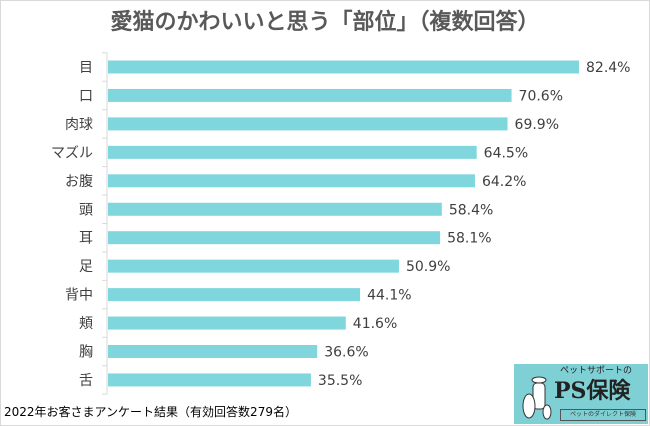  What do you see at coordinates (541, 96) in the screenshot?
I see `data-label: 70.6%` at bounding box center [541, 96].